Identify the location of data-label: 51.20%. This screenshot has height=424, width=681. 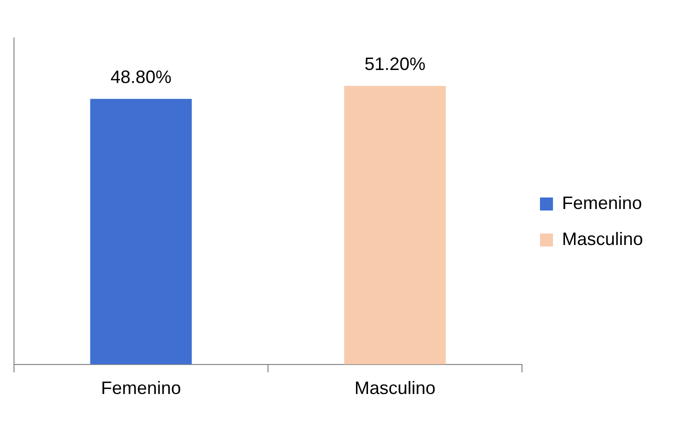
(395, 64).